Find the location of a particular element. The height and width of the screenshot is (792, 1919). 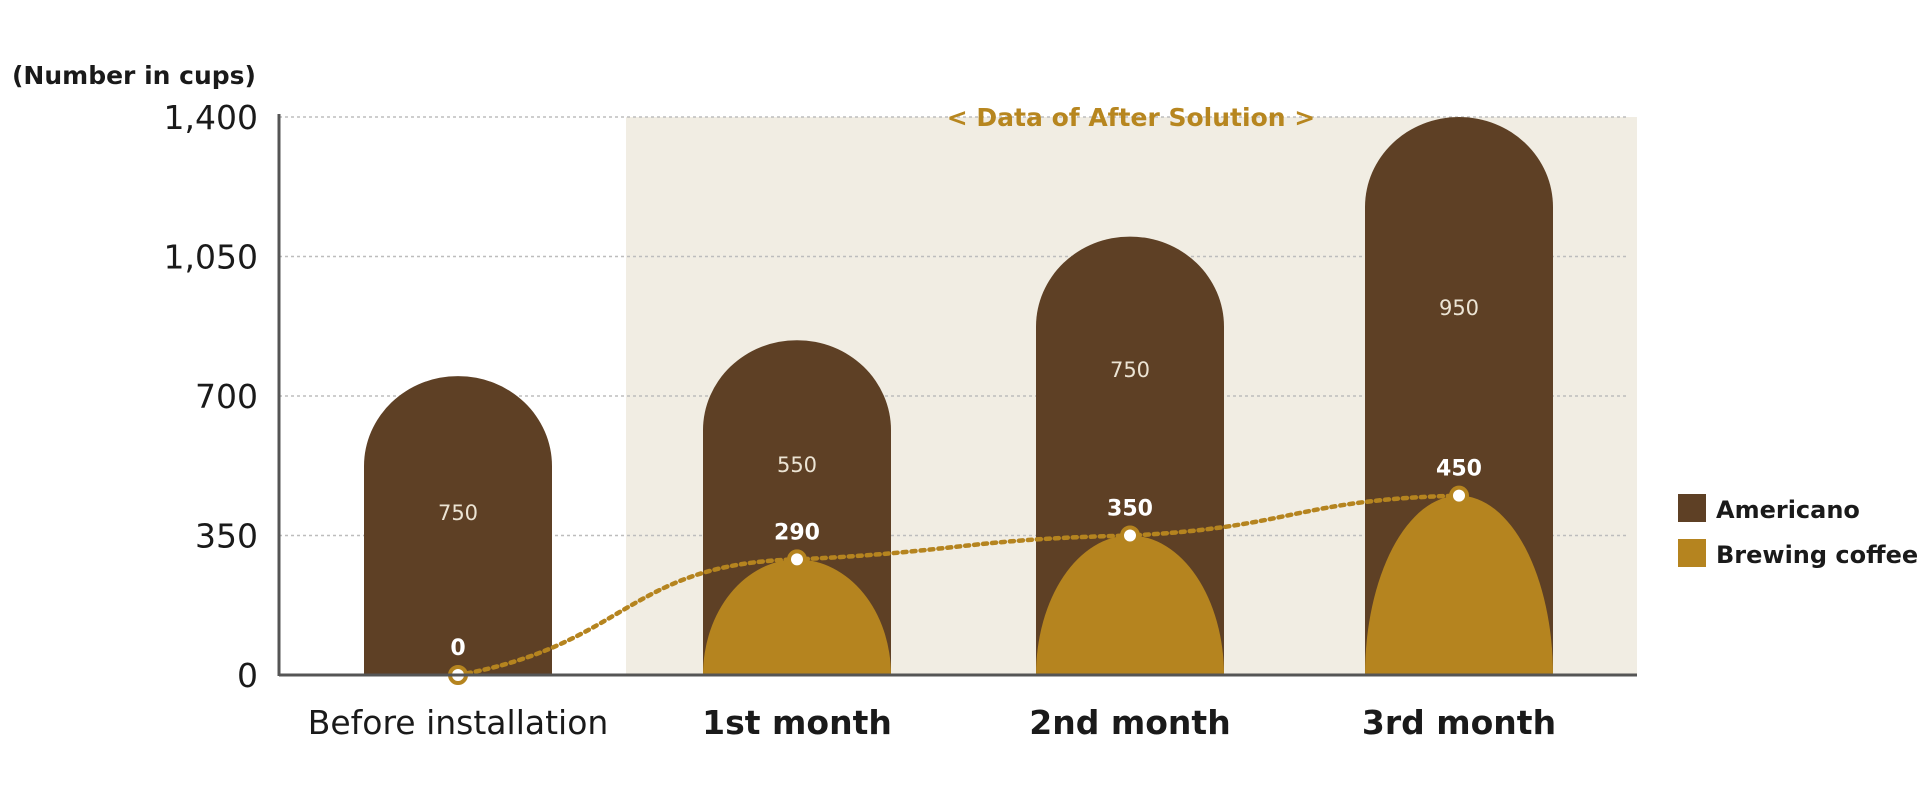

trend-line is located at coordinates (958, 585).